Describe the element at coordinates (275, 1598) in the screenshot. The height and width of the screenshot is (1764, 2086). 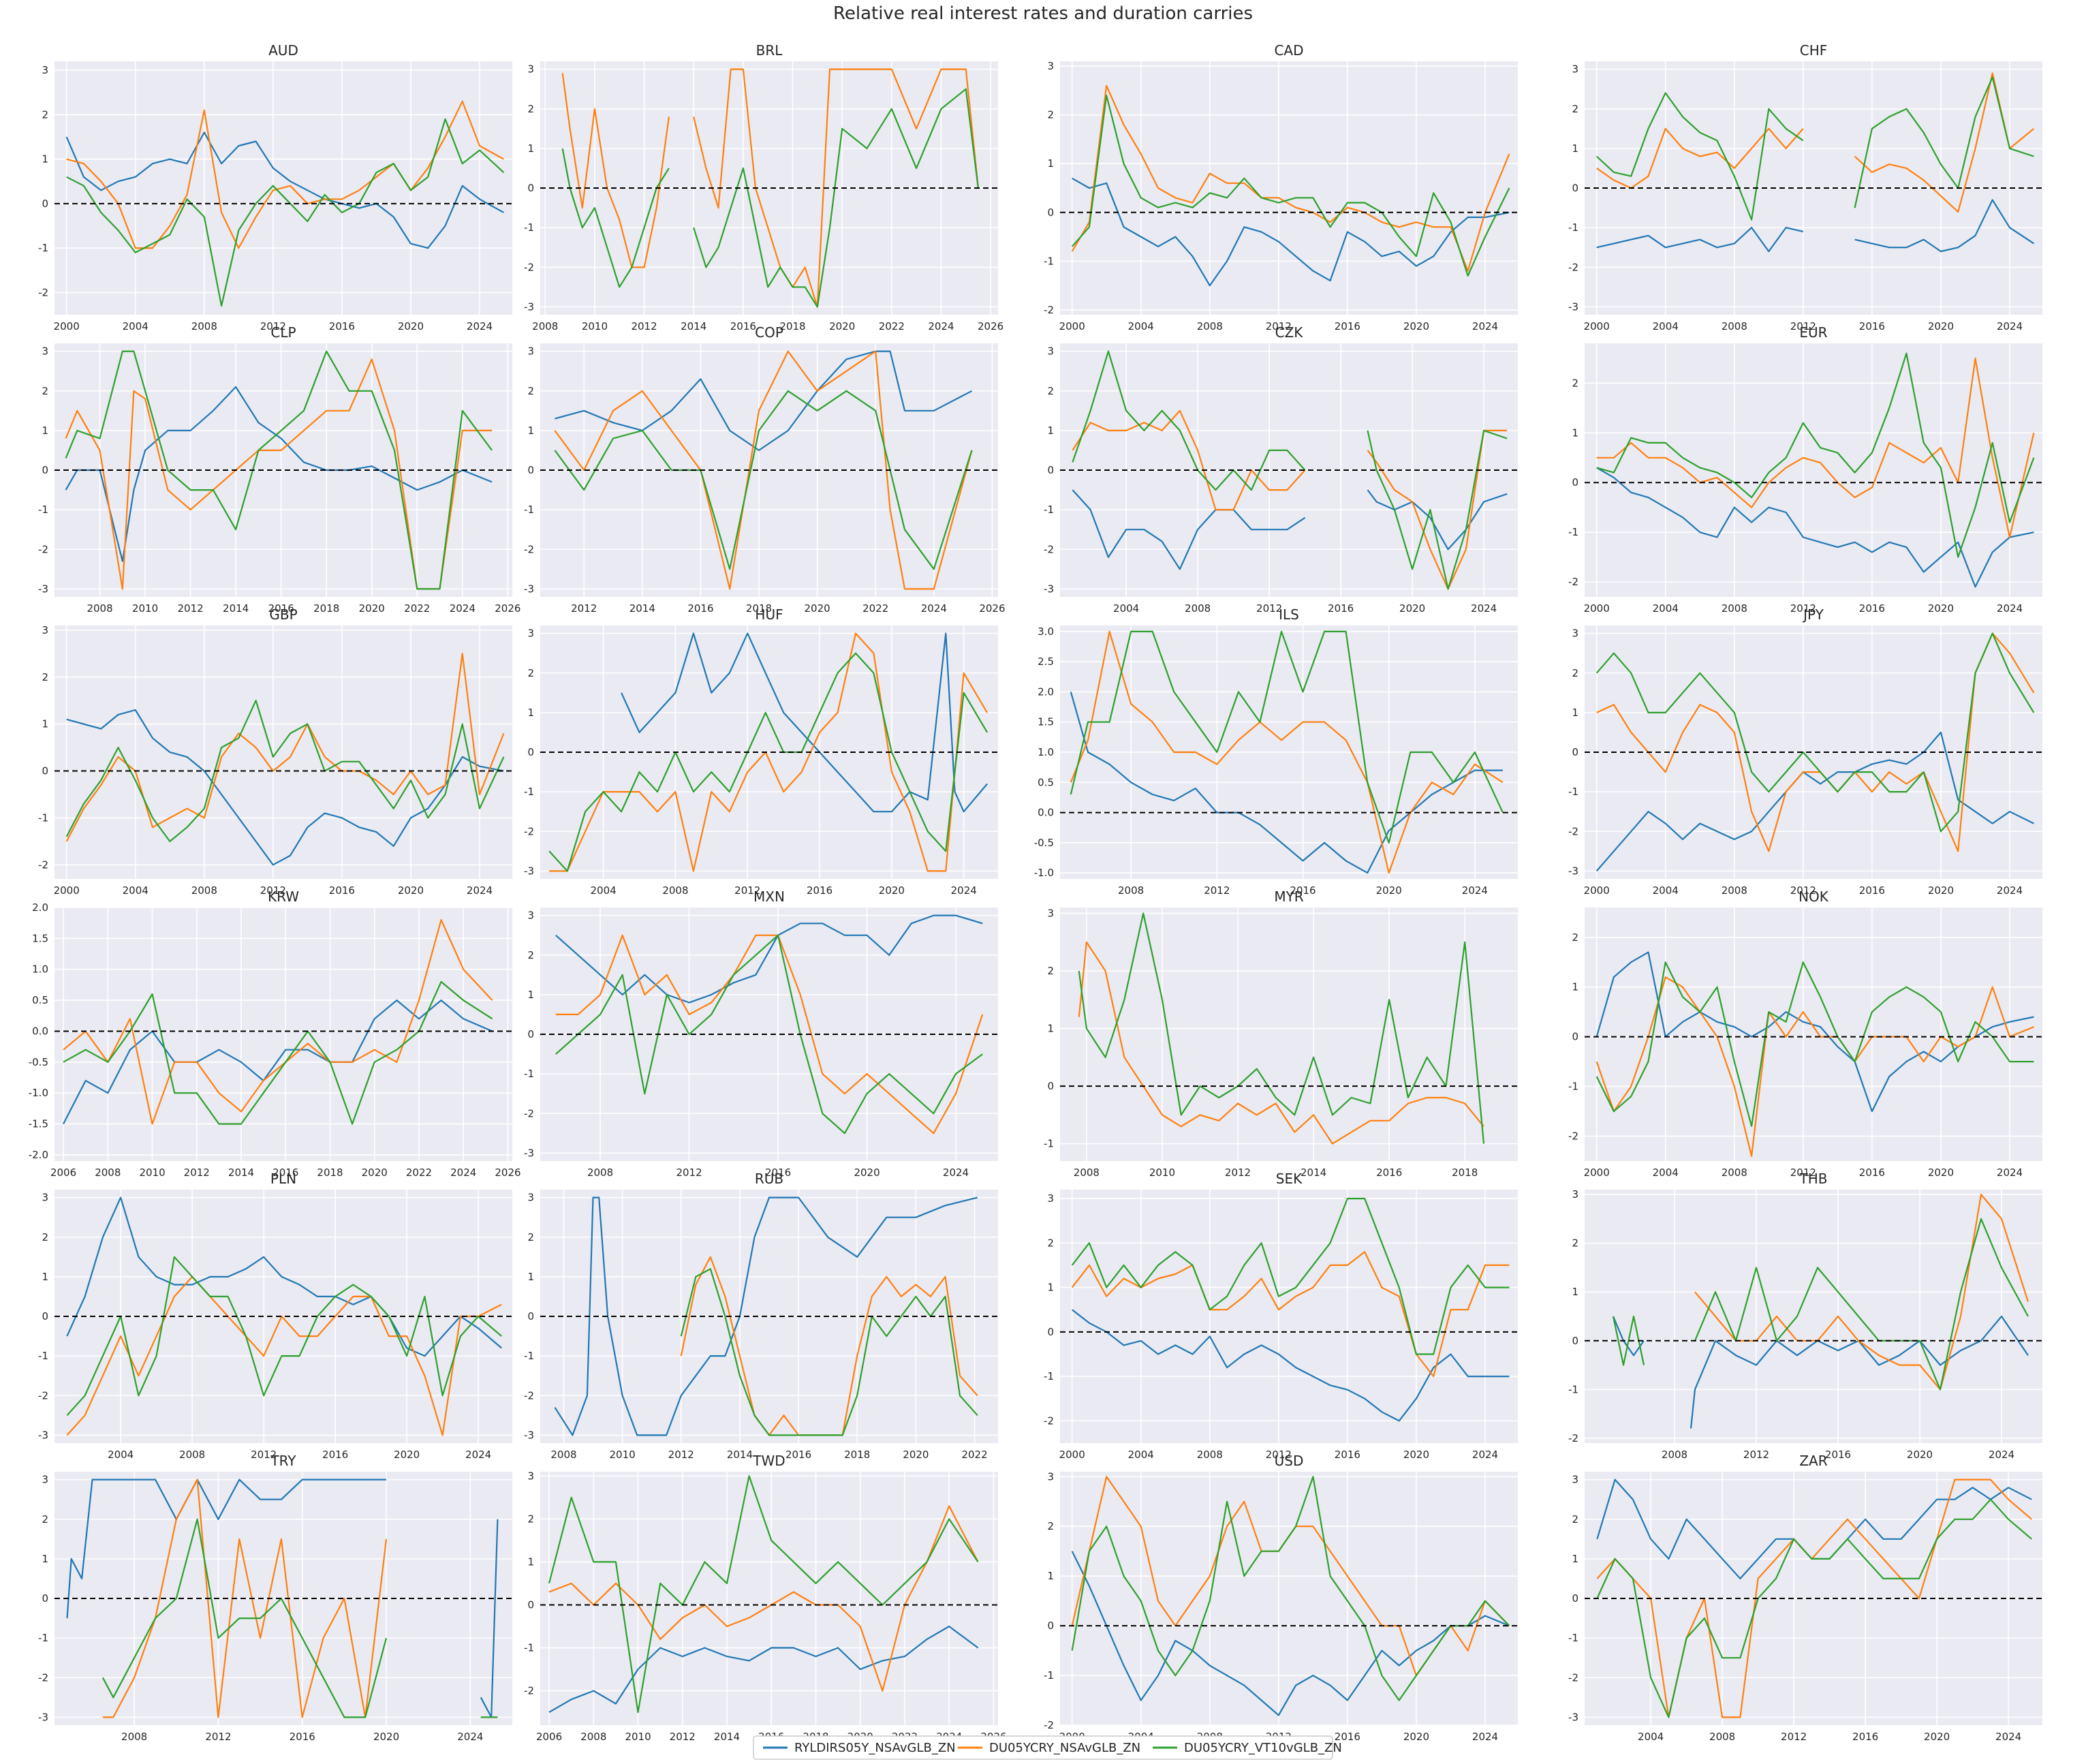
I see `panel-try: TRY 2008 2012 2016 2020 2024 -3 -2 -1 0 1 2 3` at that location.